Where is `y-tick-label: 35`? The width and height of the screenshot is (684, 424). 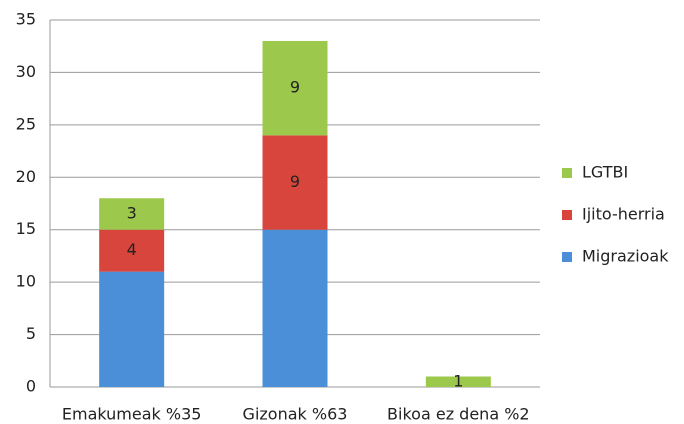 y-tick-label: 35 is located at coordinates (26, 19).